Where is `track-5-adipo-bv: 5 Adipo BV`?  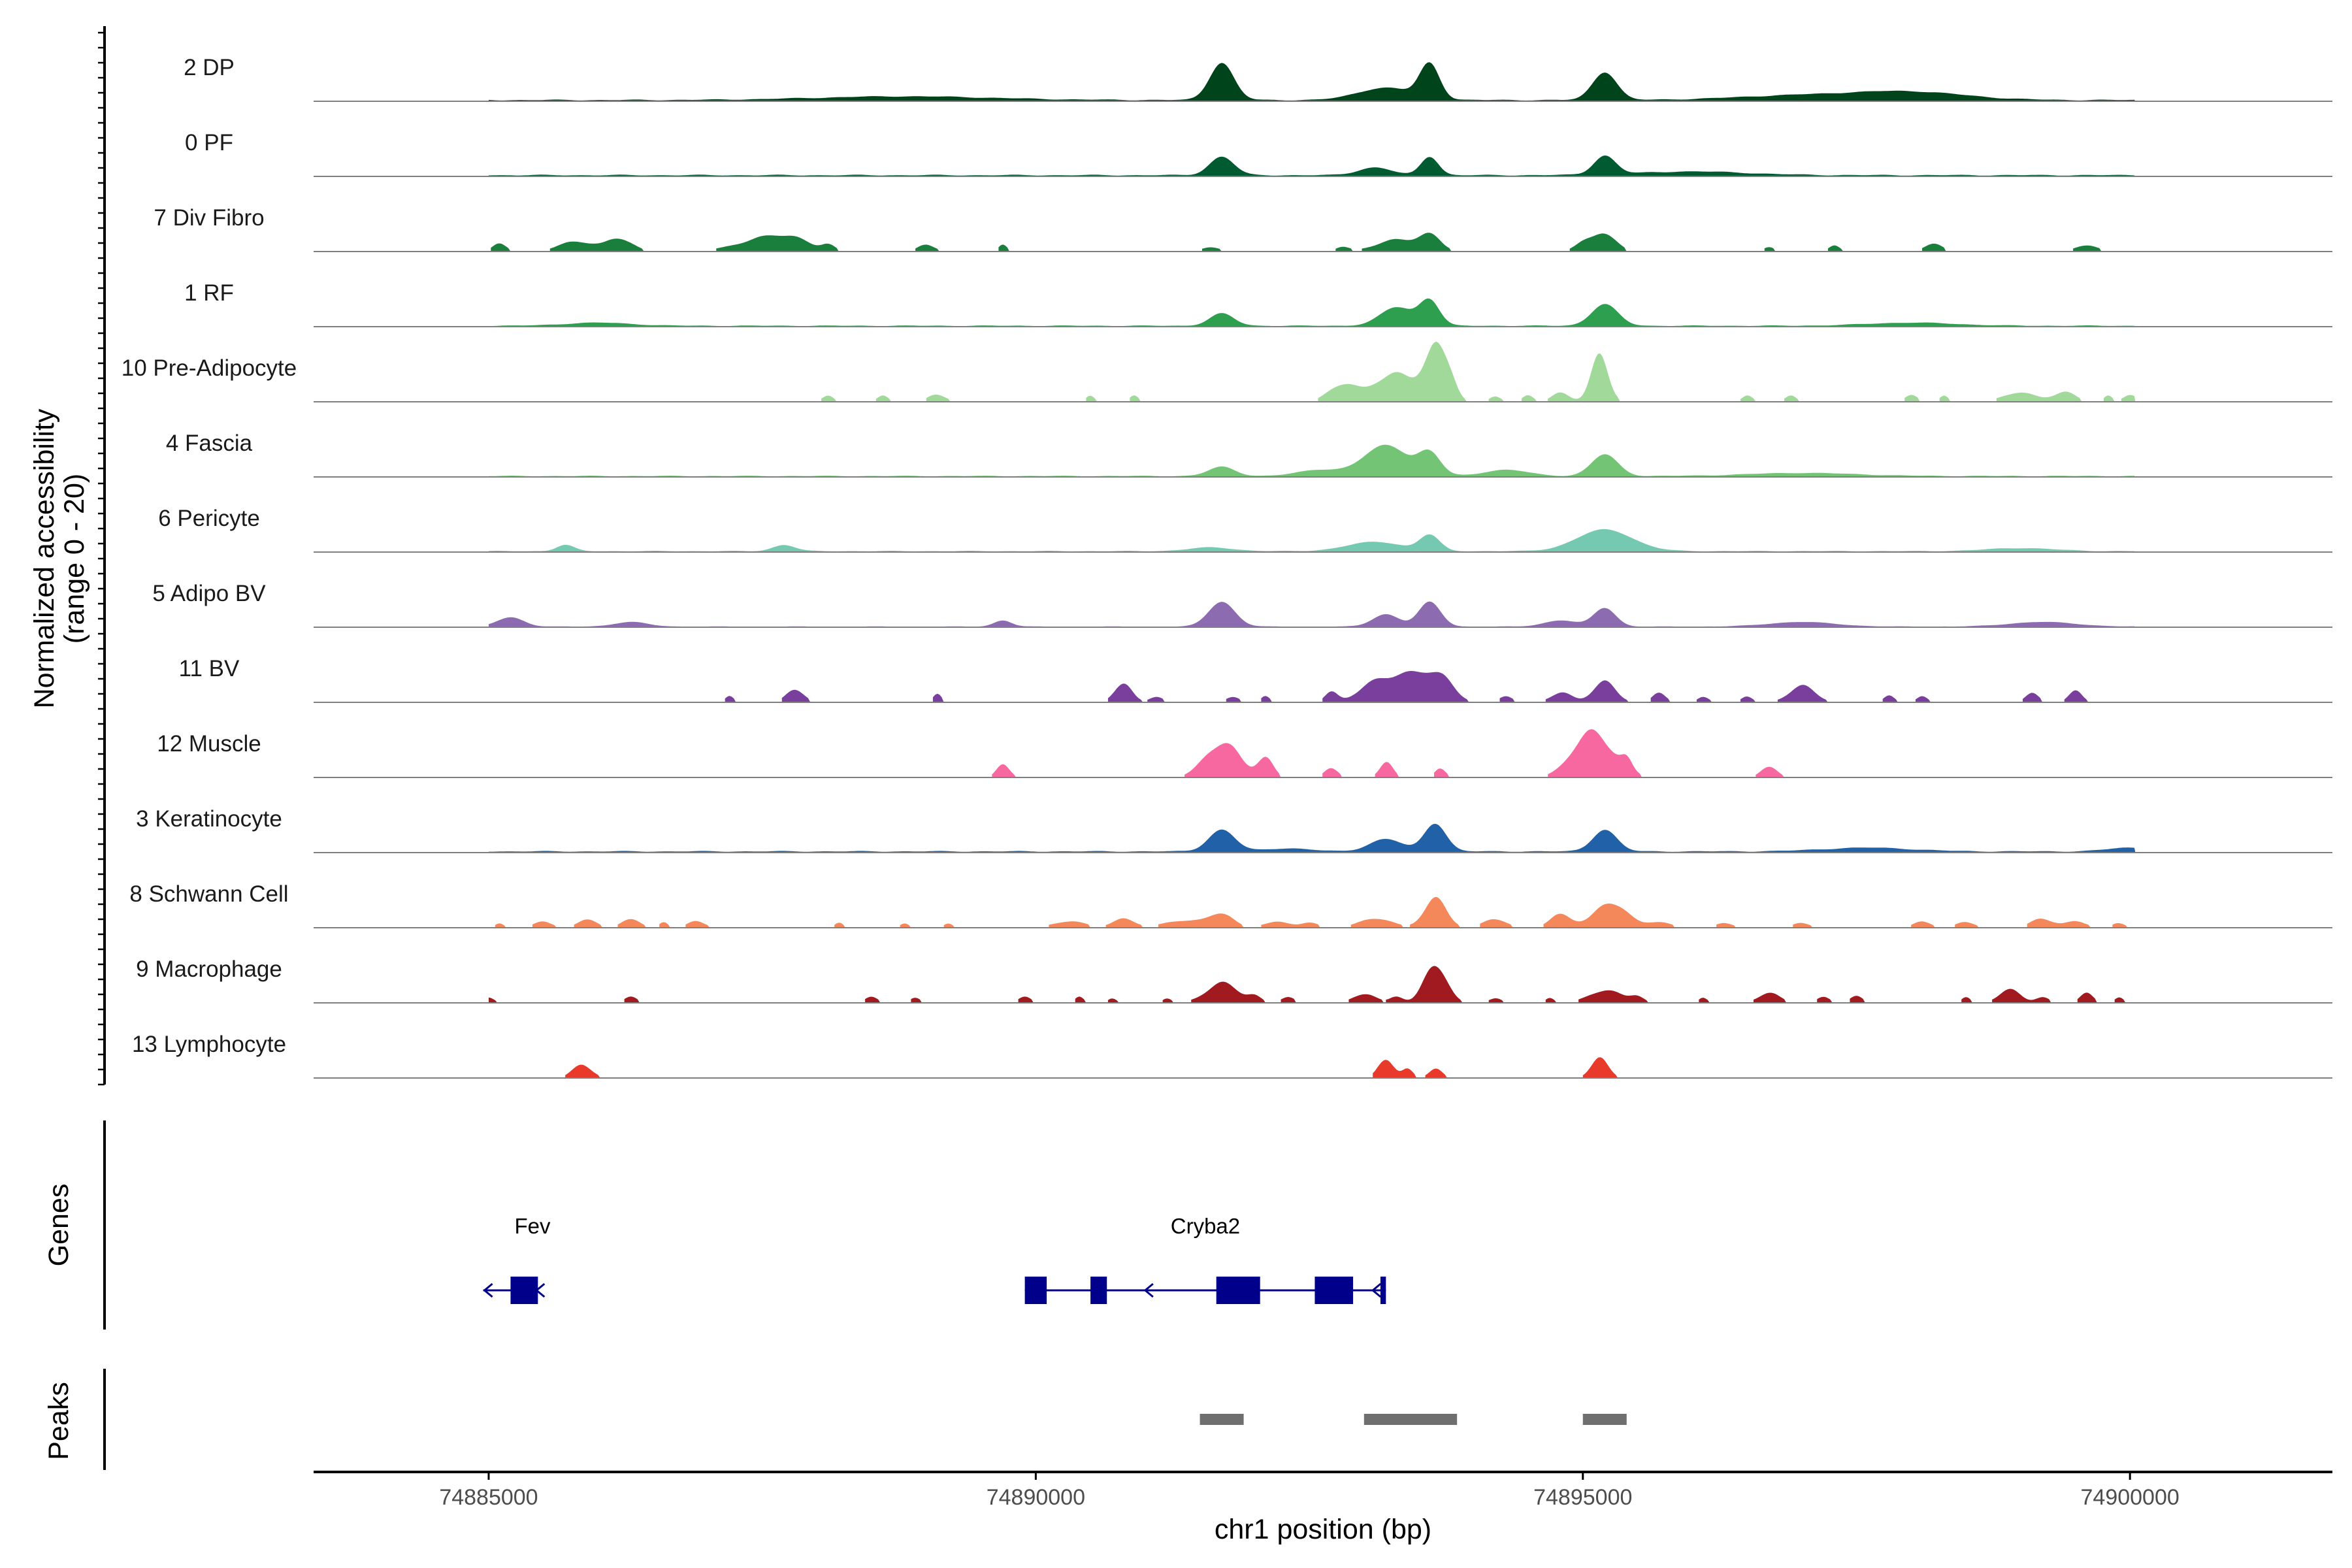 track-5-adipo-bv: 5 Adipo BV is located at coordinates (1242, 604).